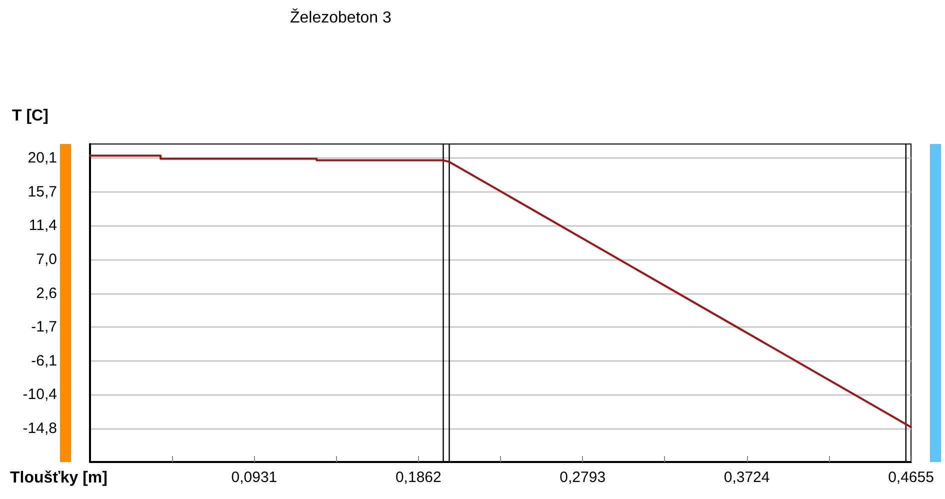 The width and height of the screenshot is (945, 499). Describe the element at coordinates (583, 477) in the screenshot. I see `x-tick-label: 0,2793` at that location.